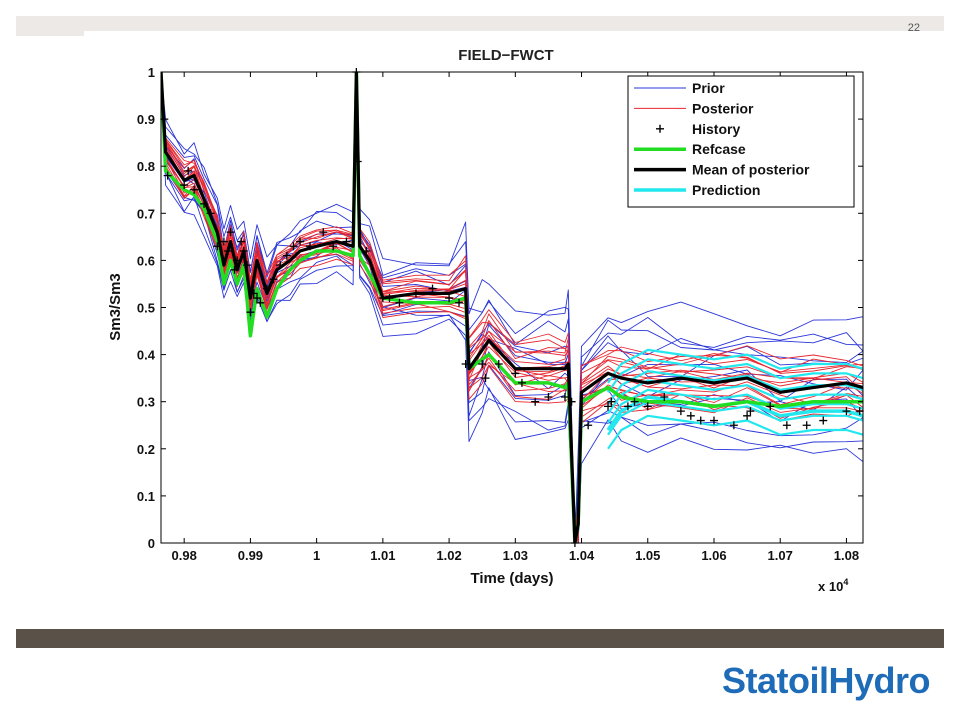 This screenshot has width=960, height=720. Describe the element at coordinates (660, 128) in the screenshot. I see `legend-swatch-history` at that location.